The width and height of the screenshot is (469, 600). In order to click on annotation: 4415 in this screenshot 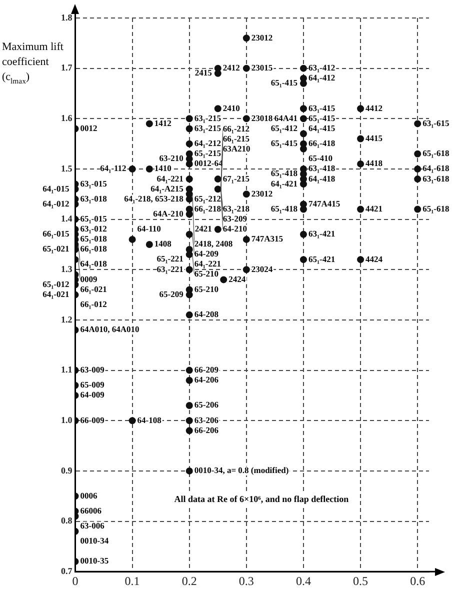, I will do `click(374, 137)`.